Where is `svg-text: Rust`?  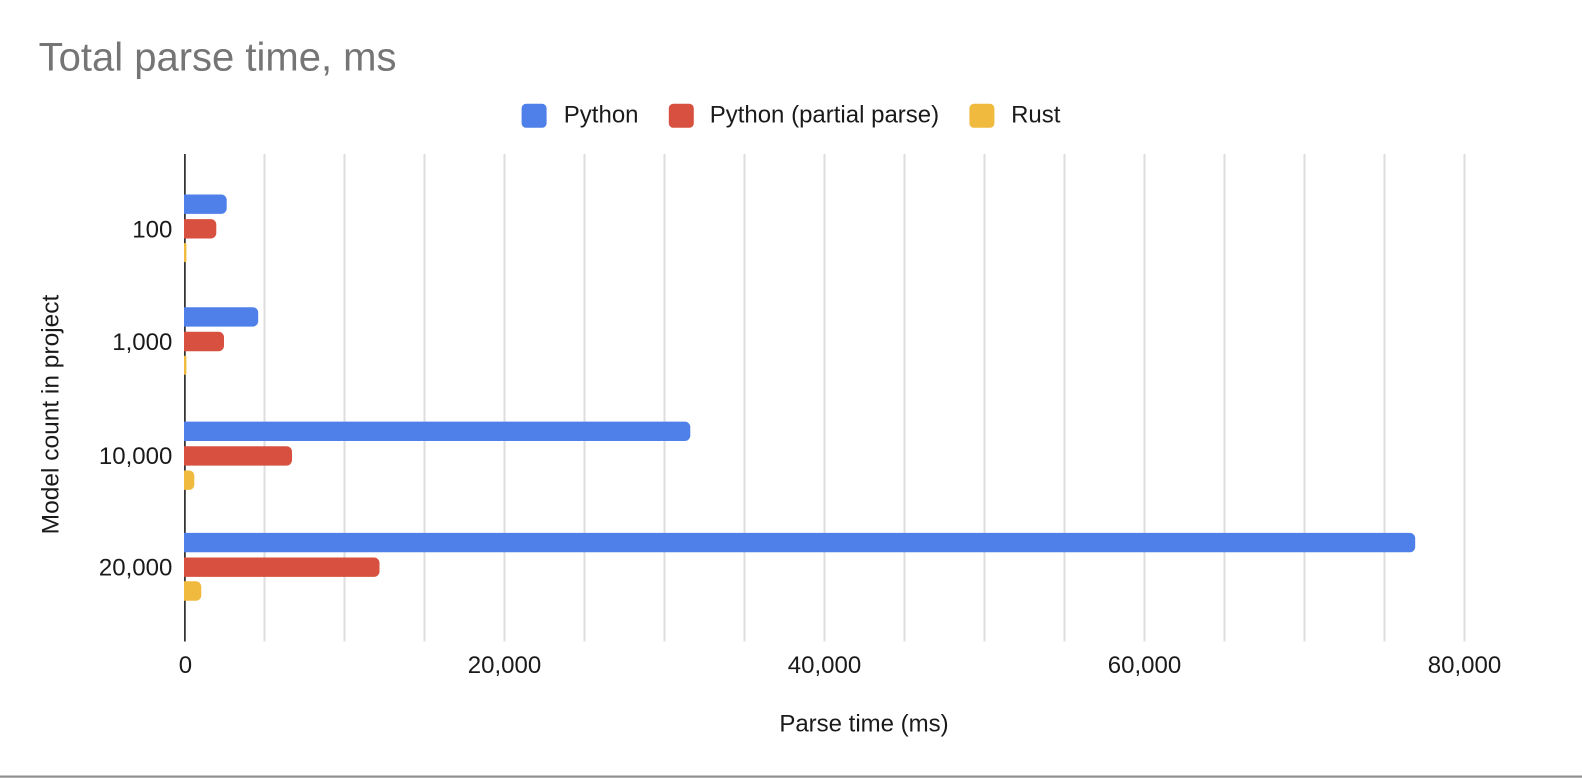 svg-text: Rust is located at coordinates (1036, 115).